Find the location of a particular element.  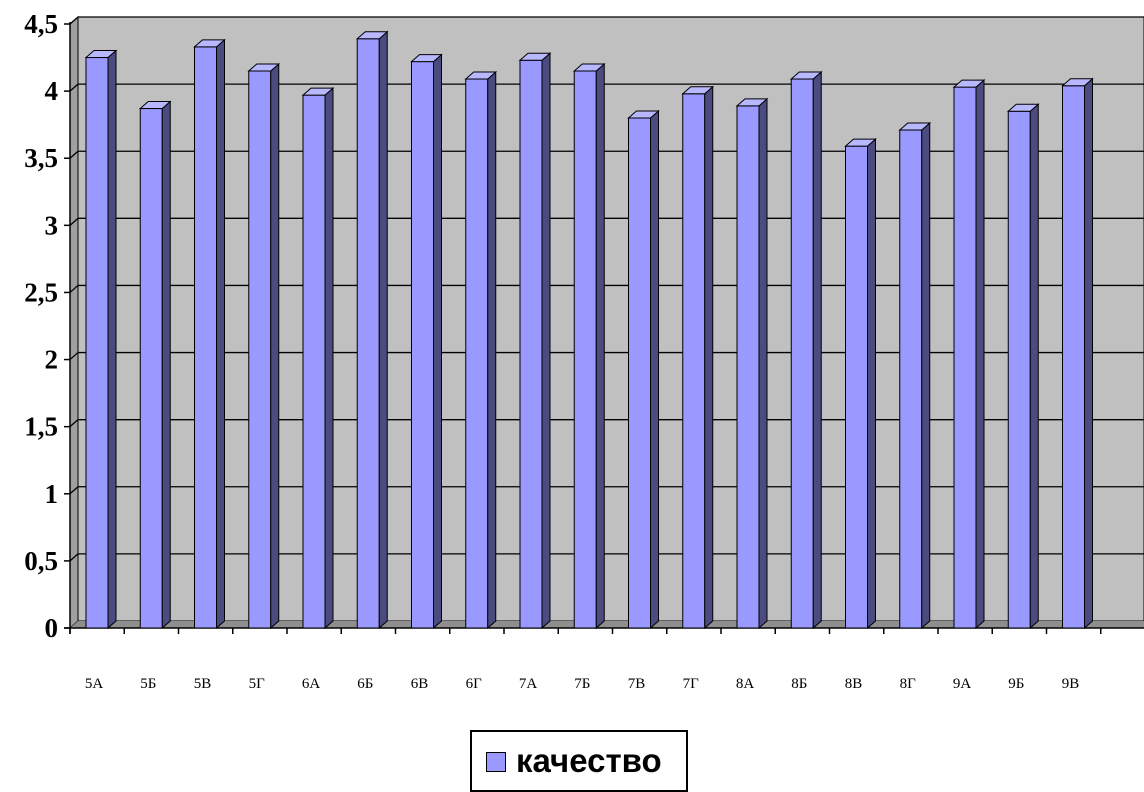

y-tick-label: 4 is located at coordinates (52, 91).